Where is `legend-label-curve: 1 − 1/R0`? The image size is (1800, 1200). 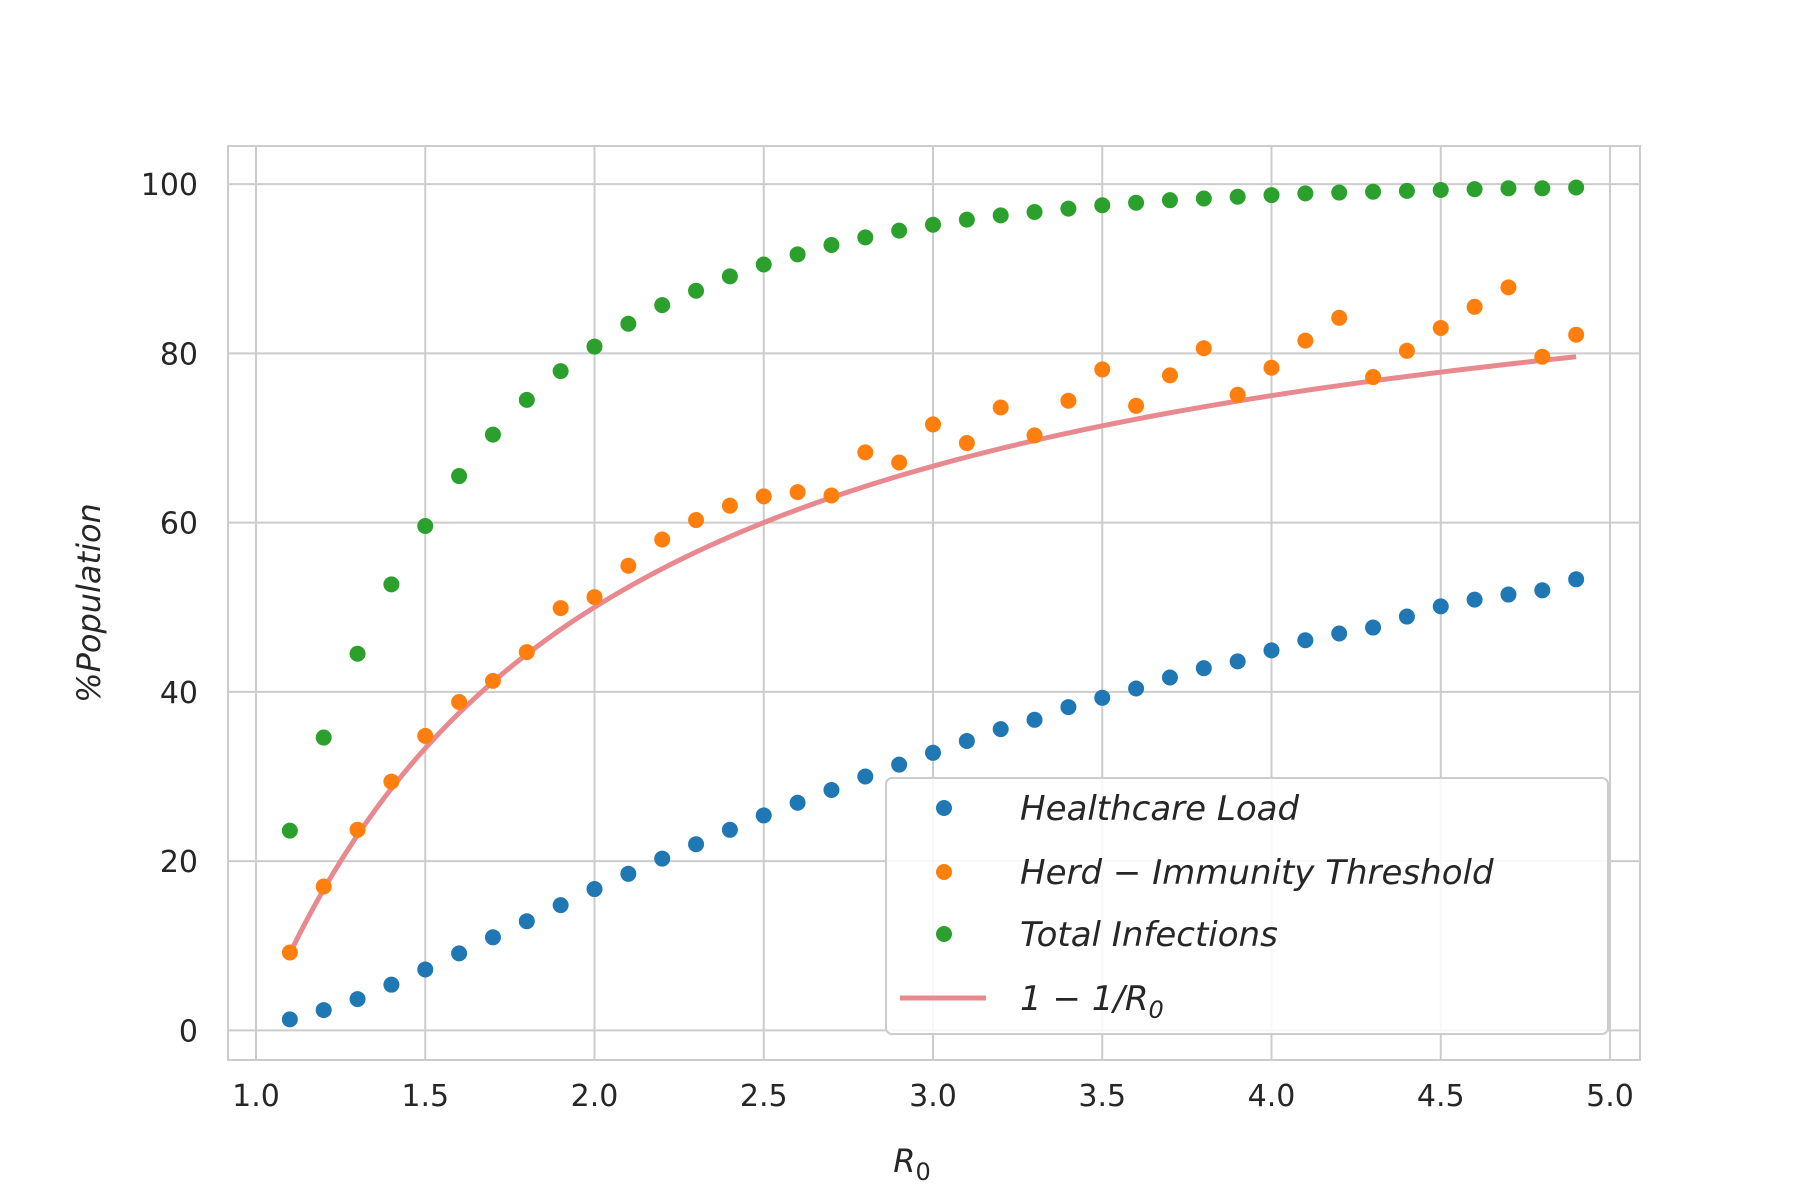 legend-label-curve: 1 − 1/R0 is located at coordinates (1092, 1001).